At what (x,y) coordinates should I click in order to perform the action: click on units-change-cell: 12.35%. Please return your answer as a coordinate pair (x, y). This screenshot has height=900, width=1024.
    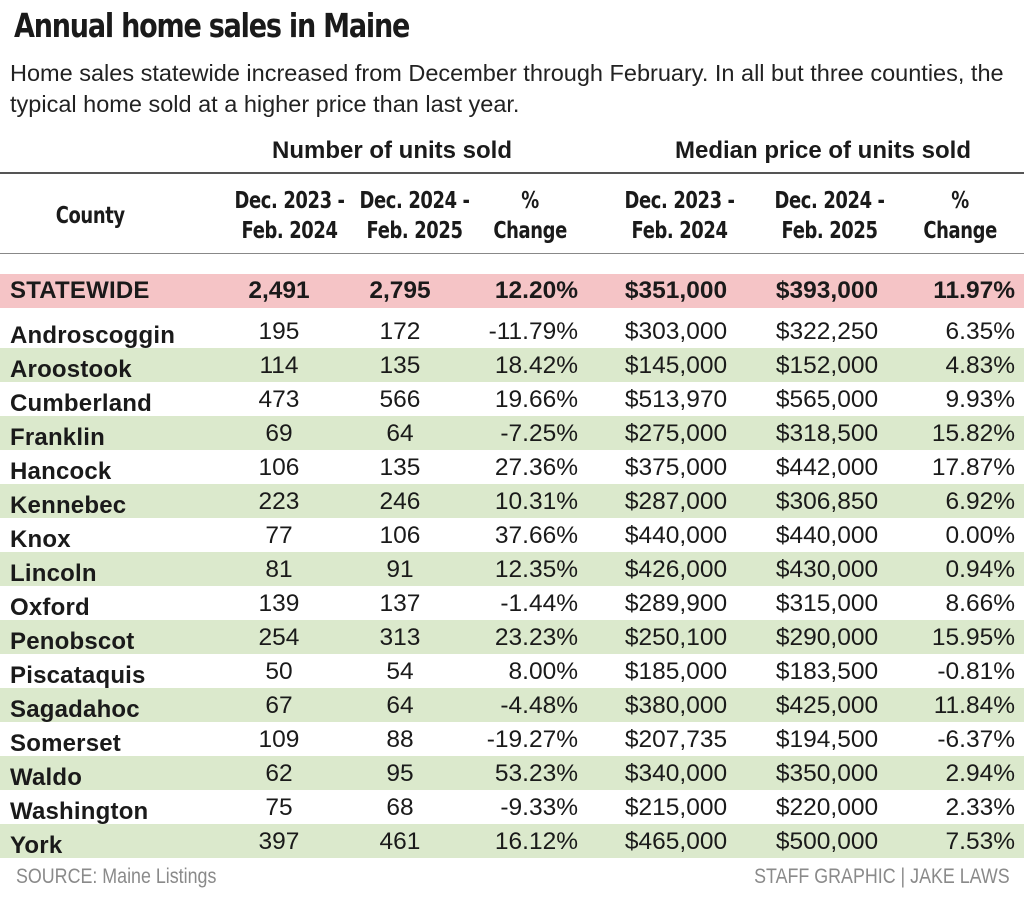
    Looking at the image, I should click on (536, 569).